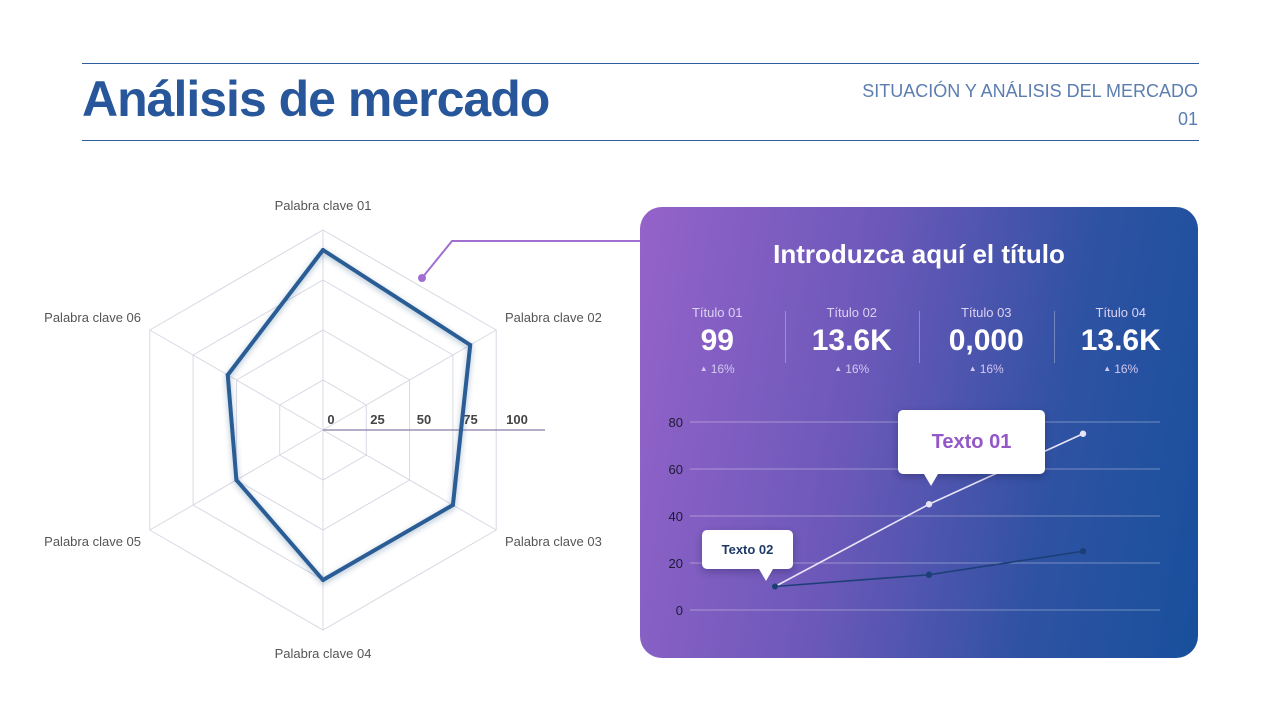 This screenshot has width=1280, height=720. I want to click on radar-category-label: Palabra clave 03, so click(553, 541).